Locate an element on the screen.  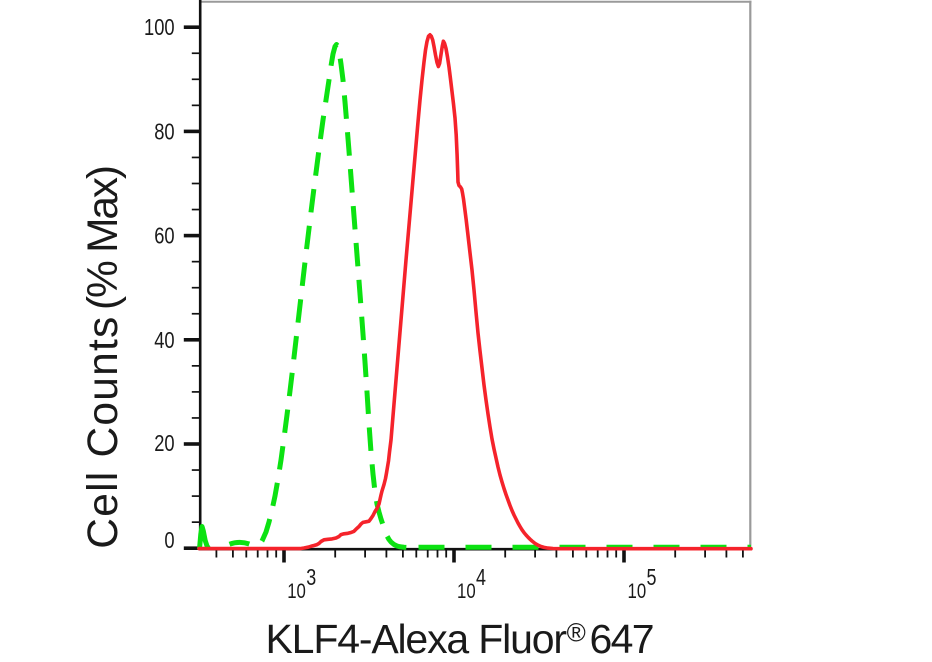
svg-text: Cell Counts is located at coordinates (103, 433).